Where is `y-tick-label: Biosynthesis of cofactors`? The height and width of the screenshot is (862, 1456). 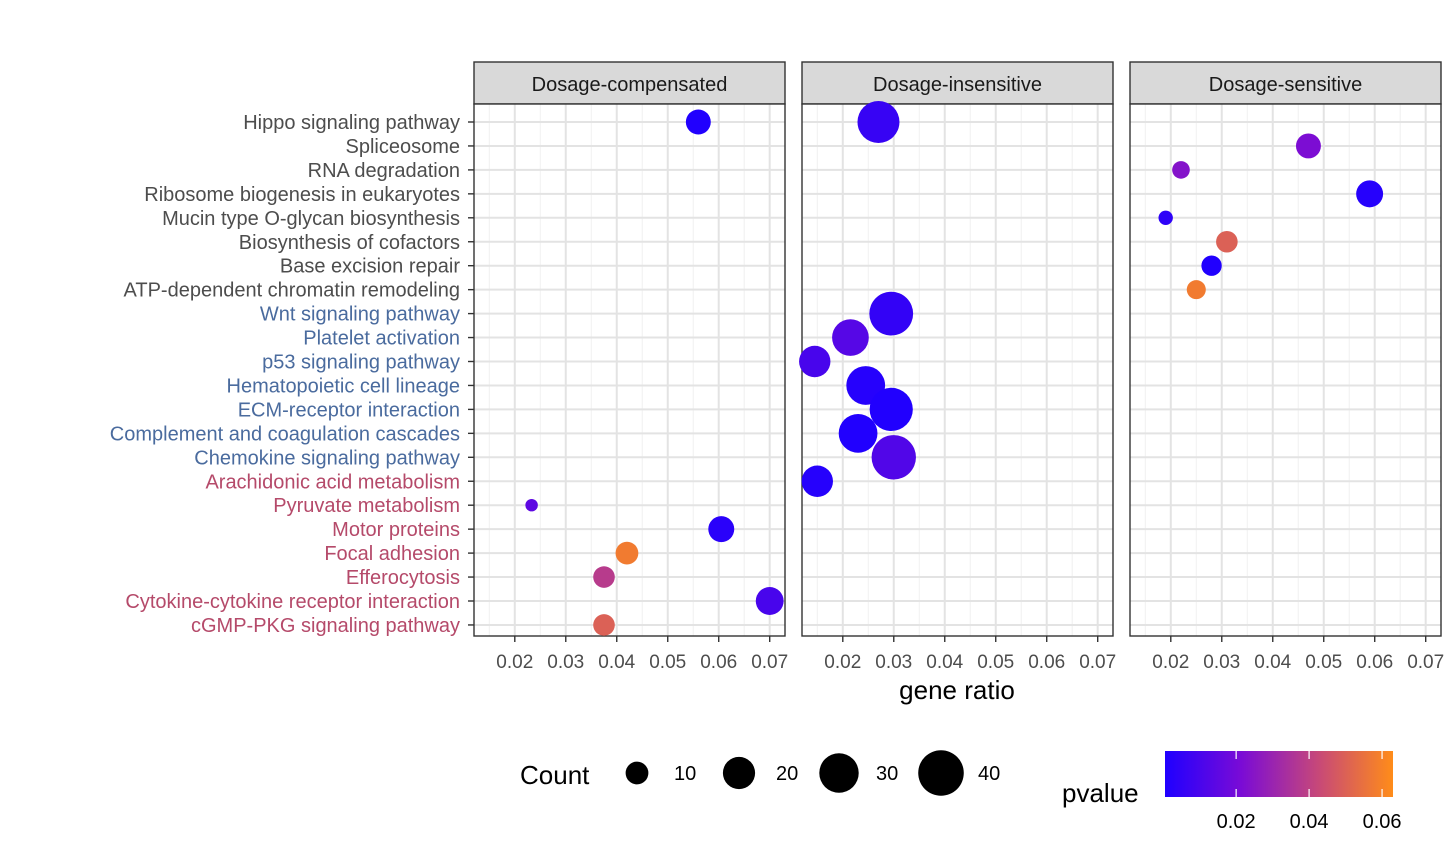 y-tick-label: Biosynthesis of cofactors is located at coordinates (349, 243).